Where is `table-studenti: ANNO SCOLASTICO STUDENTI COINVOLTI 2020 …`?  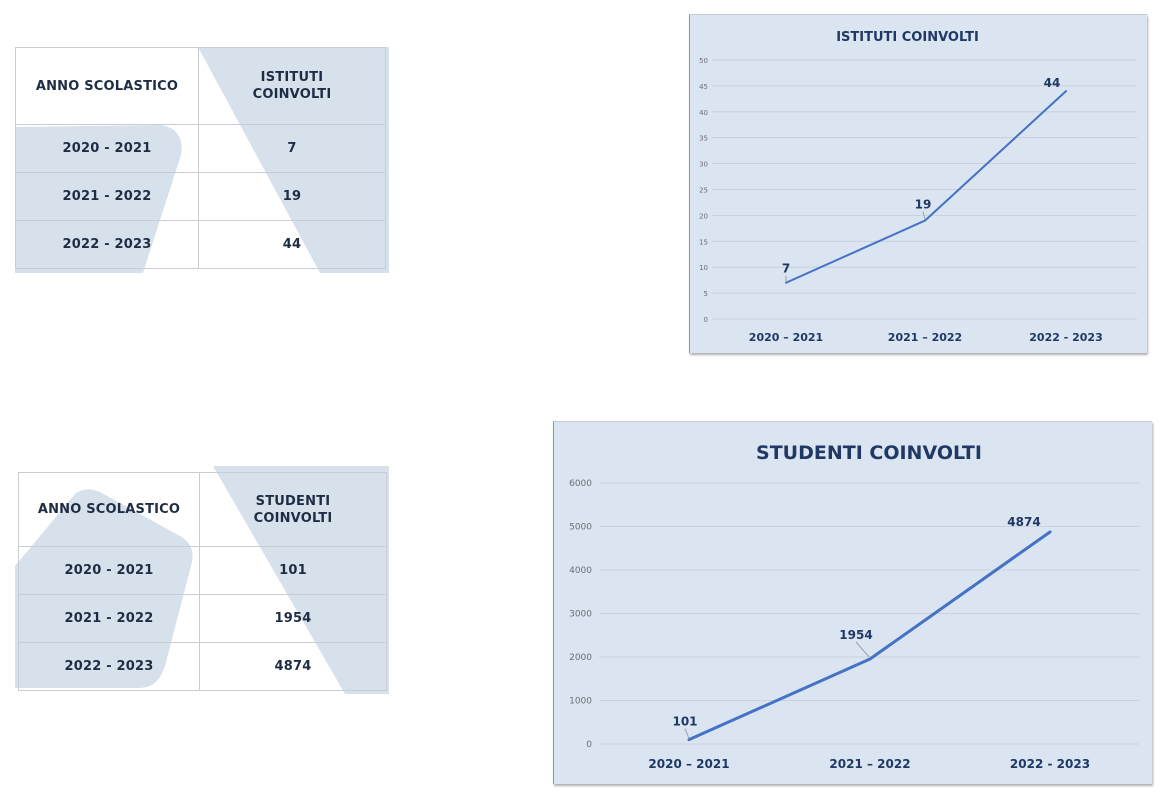 table-studenti: ANNO SCOLASTICO STUDENTI COINVOLTI 2020 … is located at coordinates (202, 580).